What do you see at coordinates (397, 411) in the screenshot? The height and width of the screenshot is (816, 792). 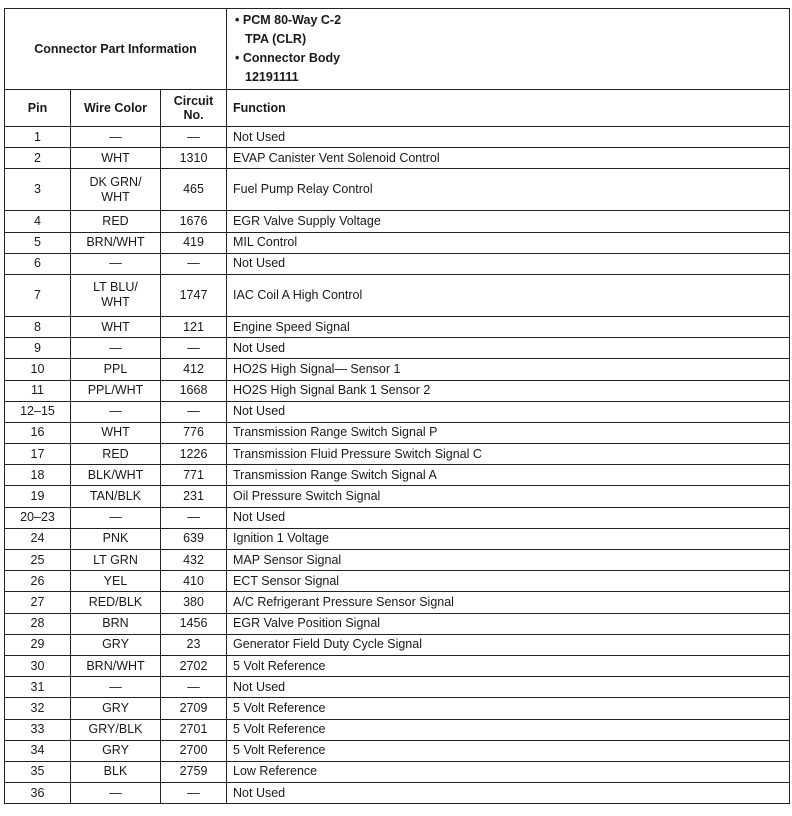 I see `table-row: 12–15— — Not Used` at bounding box center [397, 411].